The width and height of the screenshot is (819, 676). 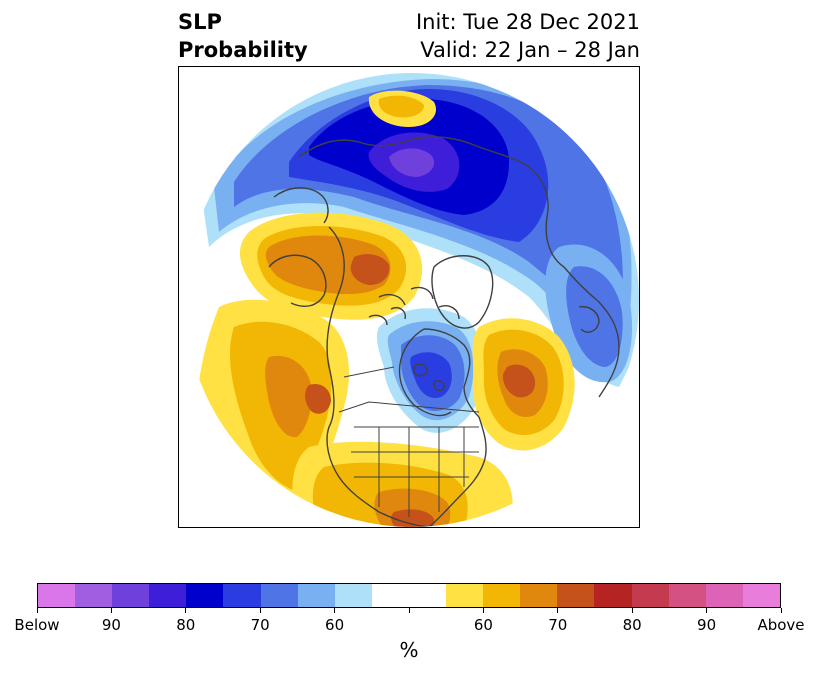 I want to click on colorbar-unit: %, so click(x=409, y=650).